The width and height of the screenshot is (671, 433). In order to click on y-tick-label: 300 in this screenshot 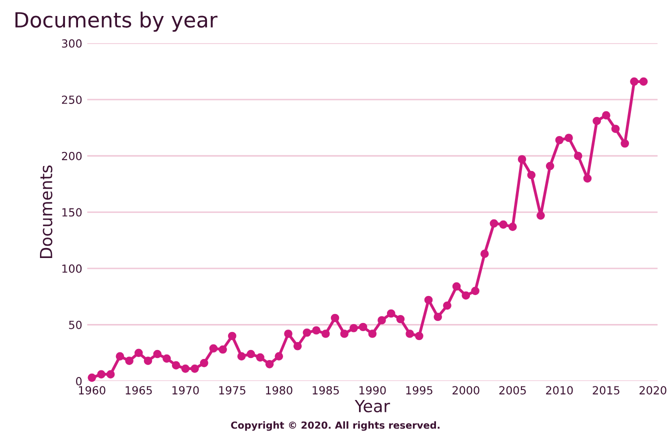, I will do `click(72, 43)`.